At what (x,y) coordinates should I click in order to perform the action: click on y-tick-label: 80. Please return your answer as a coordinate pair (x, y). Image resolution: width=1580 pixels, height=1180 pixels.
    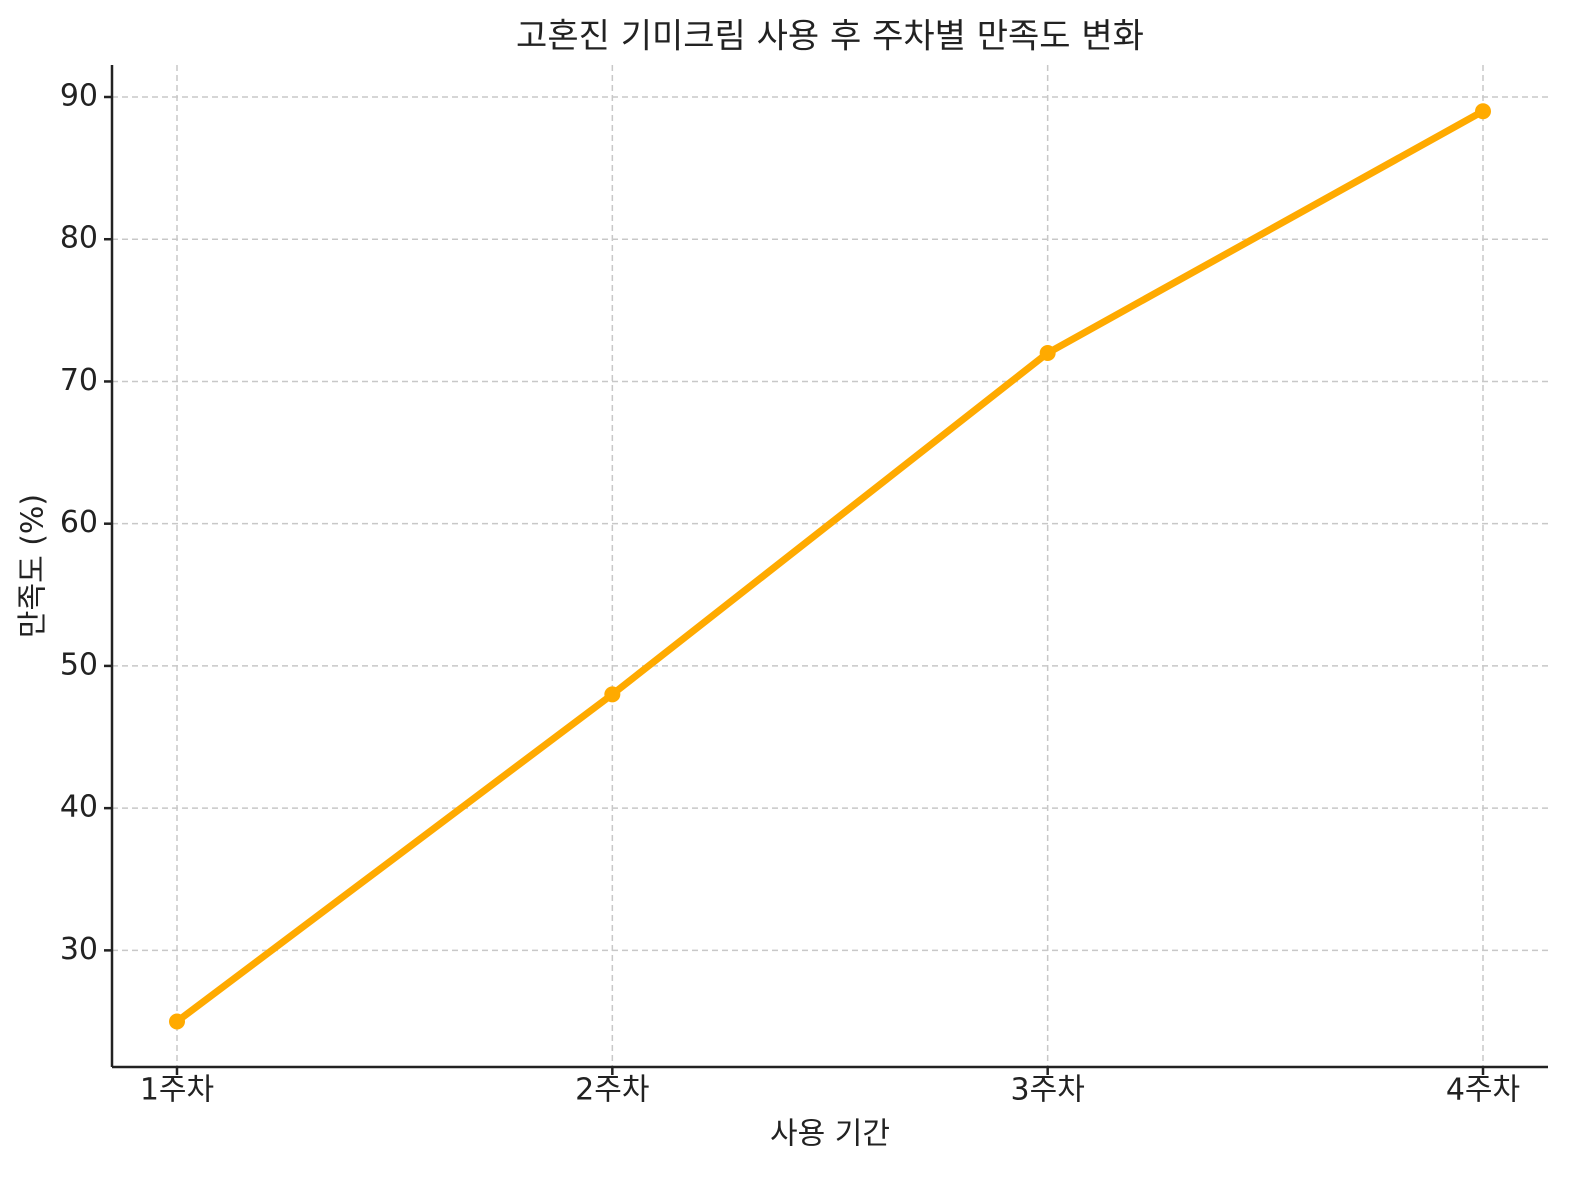
    Looking at the image, I should click on (79, 238).